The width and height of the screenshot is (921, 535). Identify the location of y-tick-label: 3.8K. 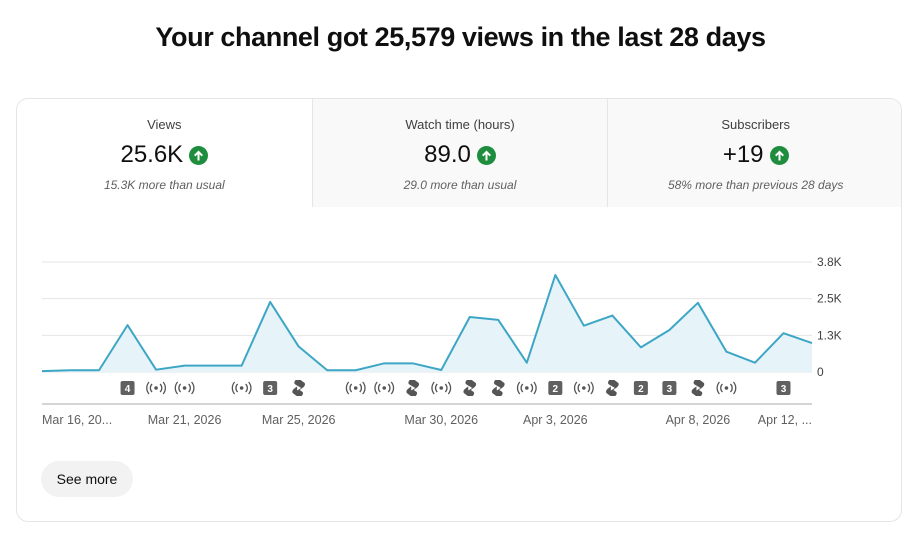
(829, 262).